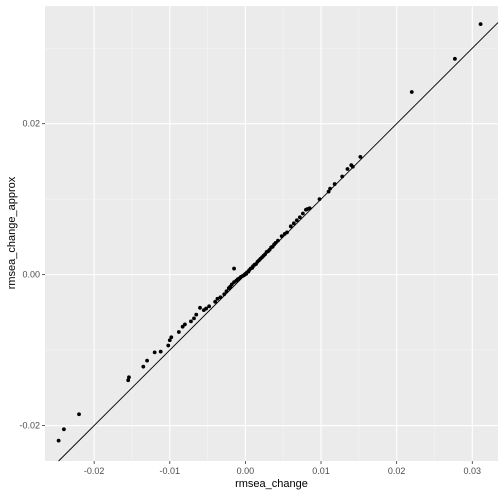 This screenshot has height=504, width=504. I want to click on y-tick-label: 0.00, so click(31, 275).